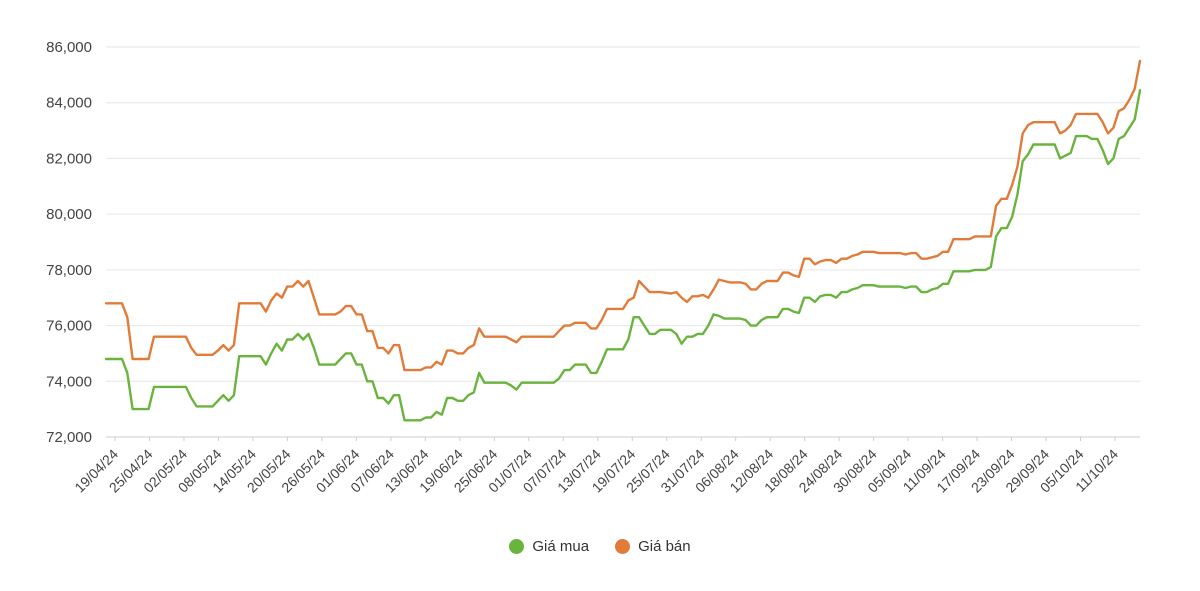 This screenshot has width=1200, height=591. Describe the element at coordinates (69, 326) in the screenshot. I see `y-tick-label: 76,000` at that location.